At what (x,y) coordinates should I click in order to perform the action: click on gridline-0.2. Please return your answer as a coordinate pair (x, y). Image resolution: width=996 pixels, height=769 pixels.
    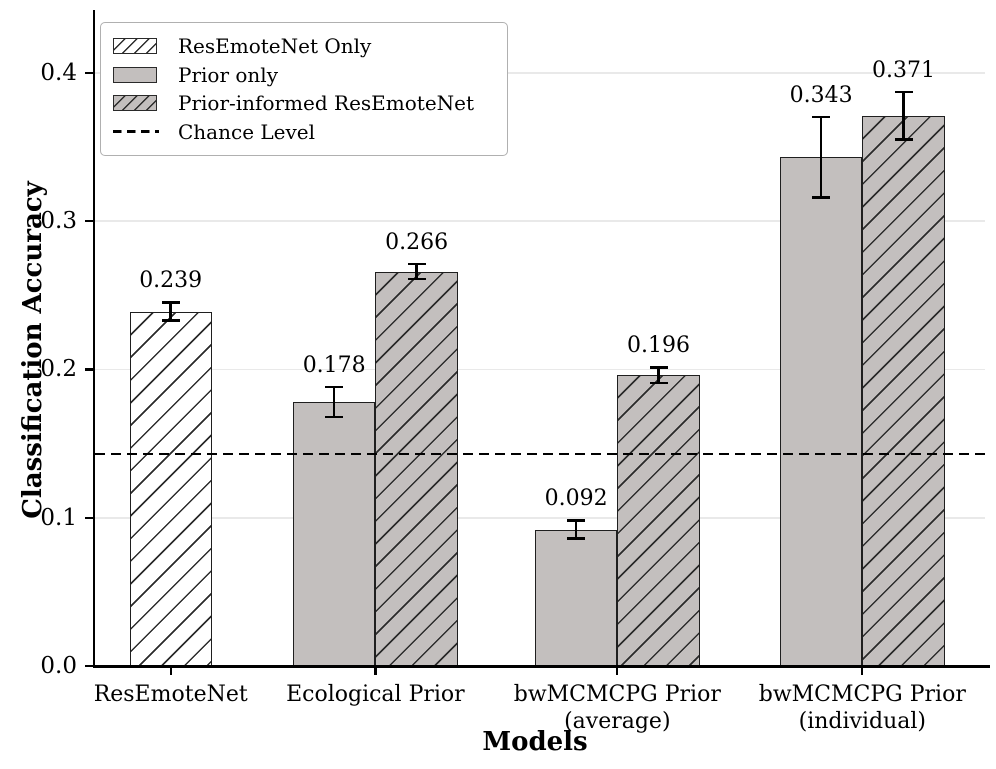
    Looking at the image, I should click on (540, 369).